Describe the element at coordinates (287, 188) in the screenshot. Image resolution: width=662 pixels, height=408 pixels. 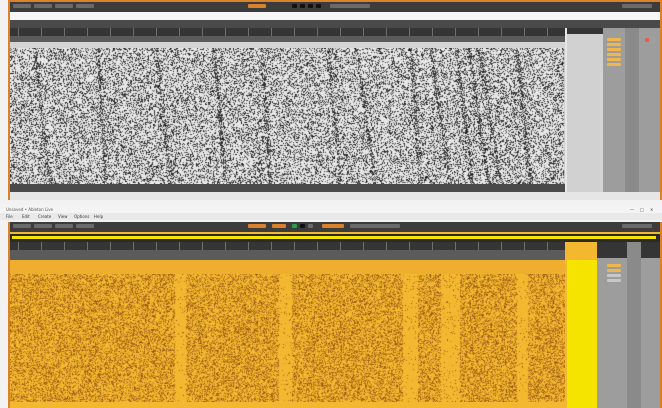
I see `top-canvas-footer` at that location.